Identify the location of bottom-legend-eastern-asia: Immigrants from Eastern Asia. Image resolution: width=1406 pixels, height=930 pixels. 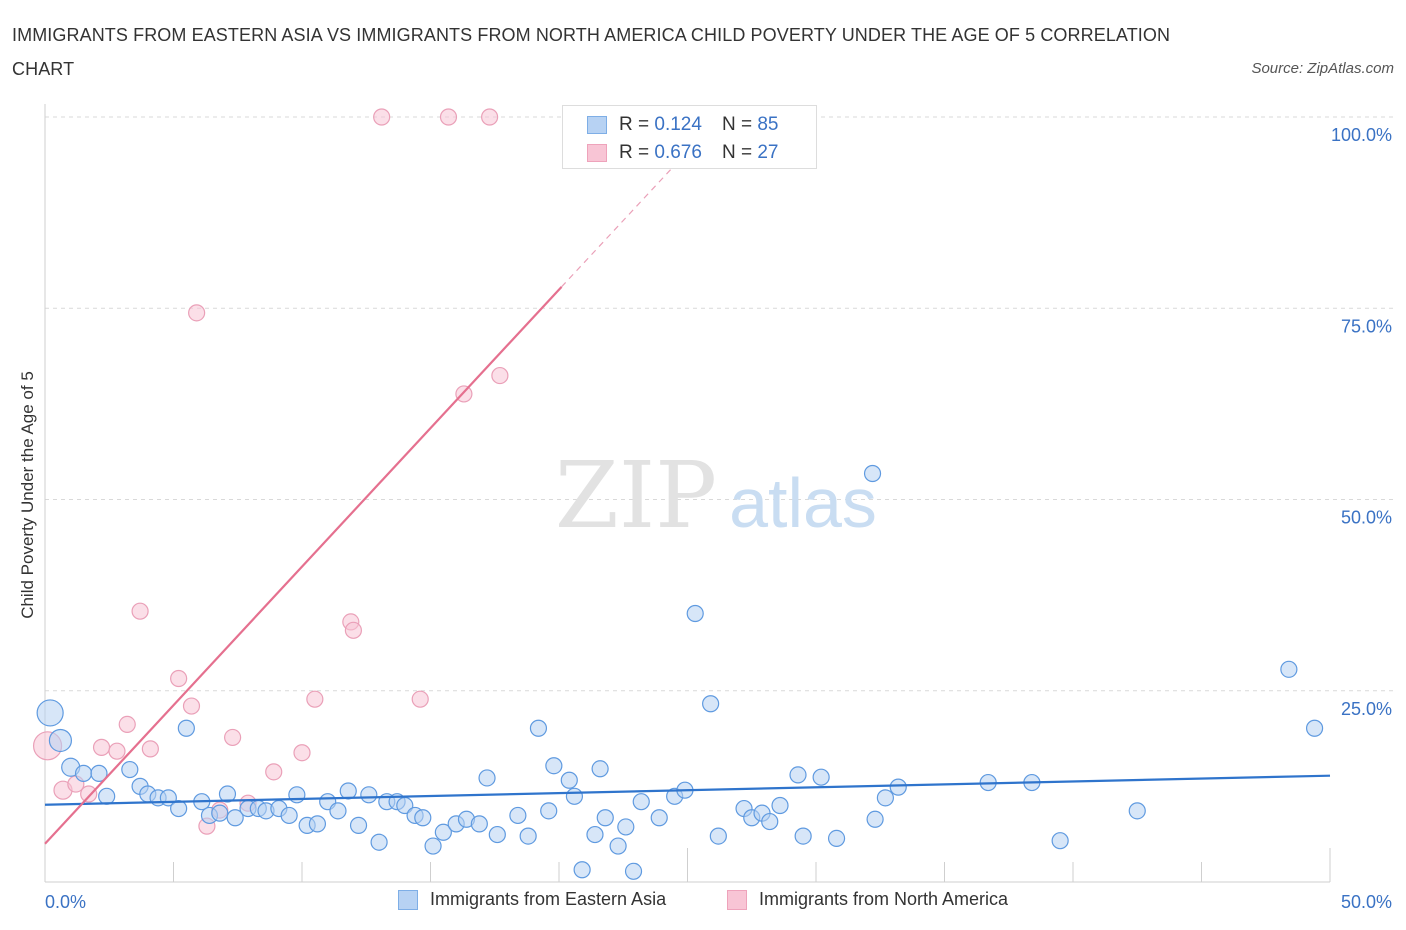
(532, 899).